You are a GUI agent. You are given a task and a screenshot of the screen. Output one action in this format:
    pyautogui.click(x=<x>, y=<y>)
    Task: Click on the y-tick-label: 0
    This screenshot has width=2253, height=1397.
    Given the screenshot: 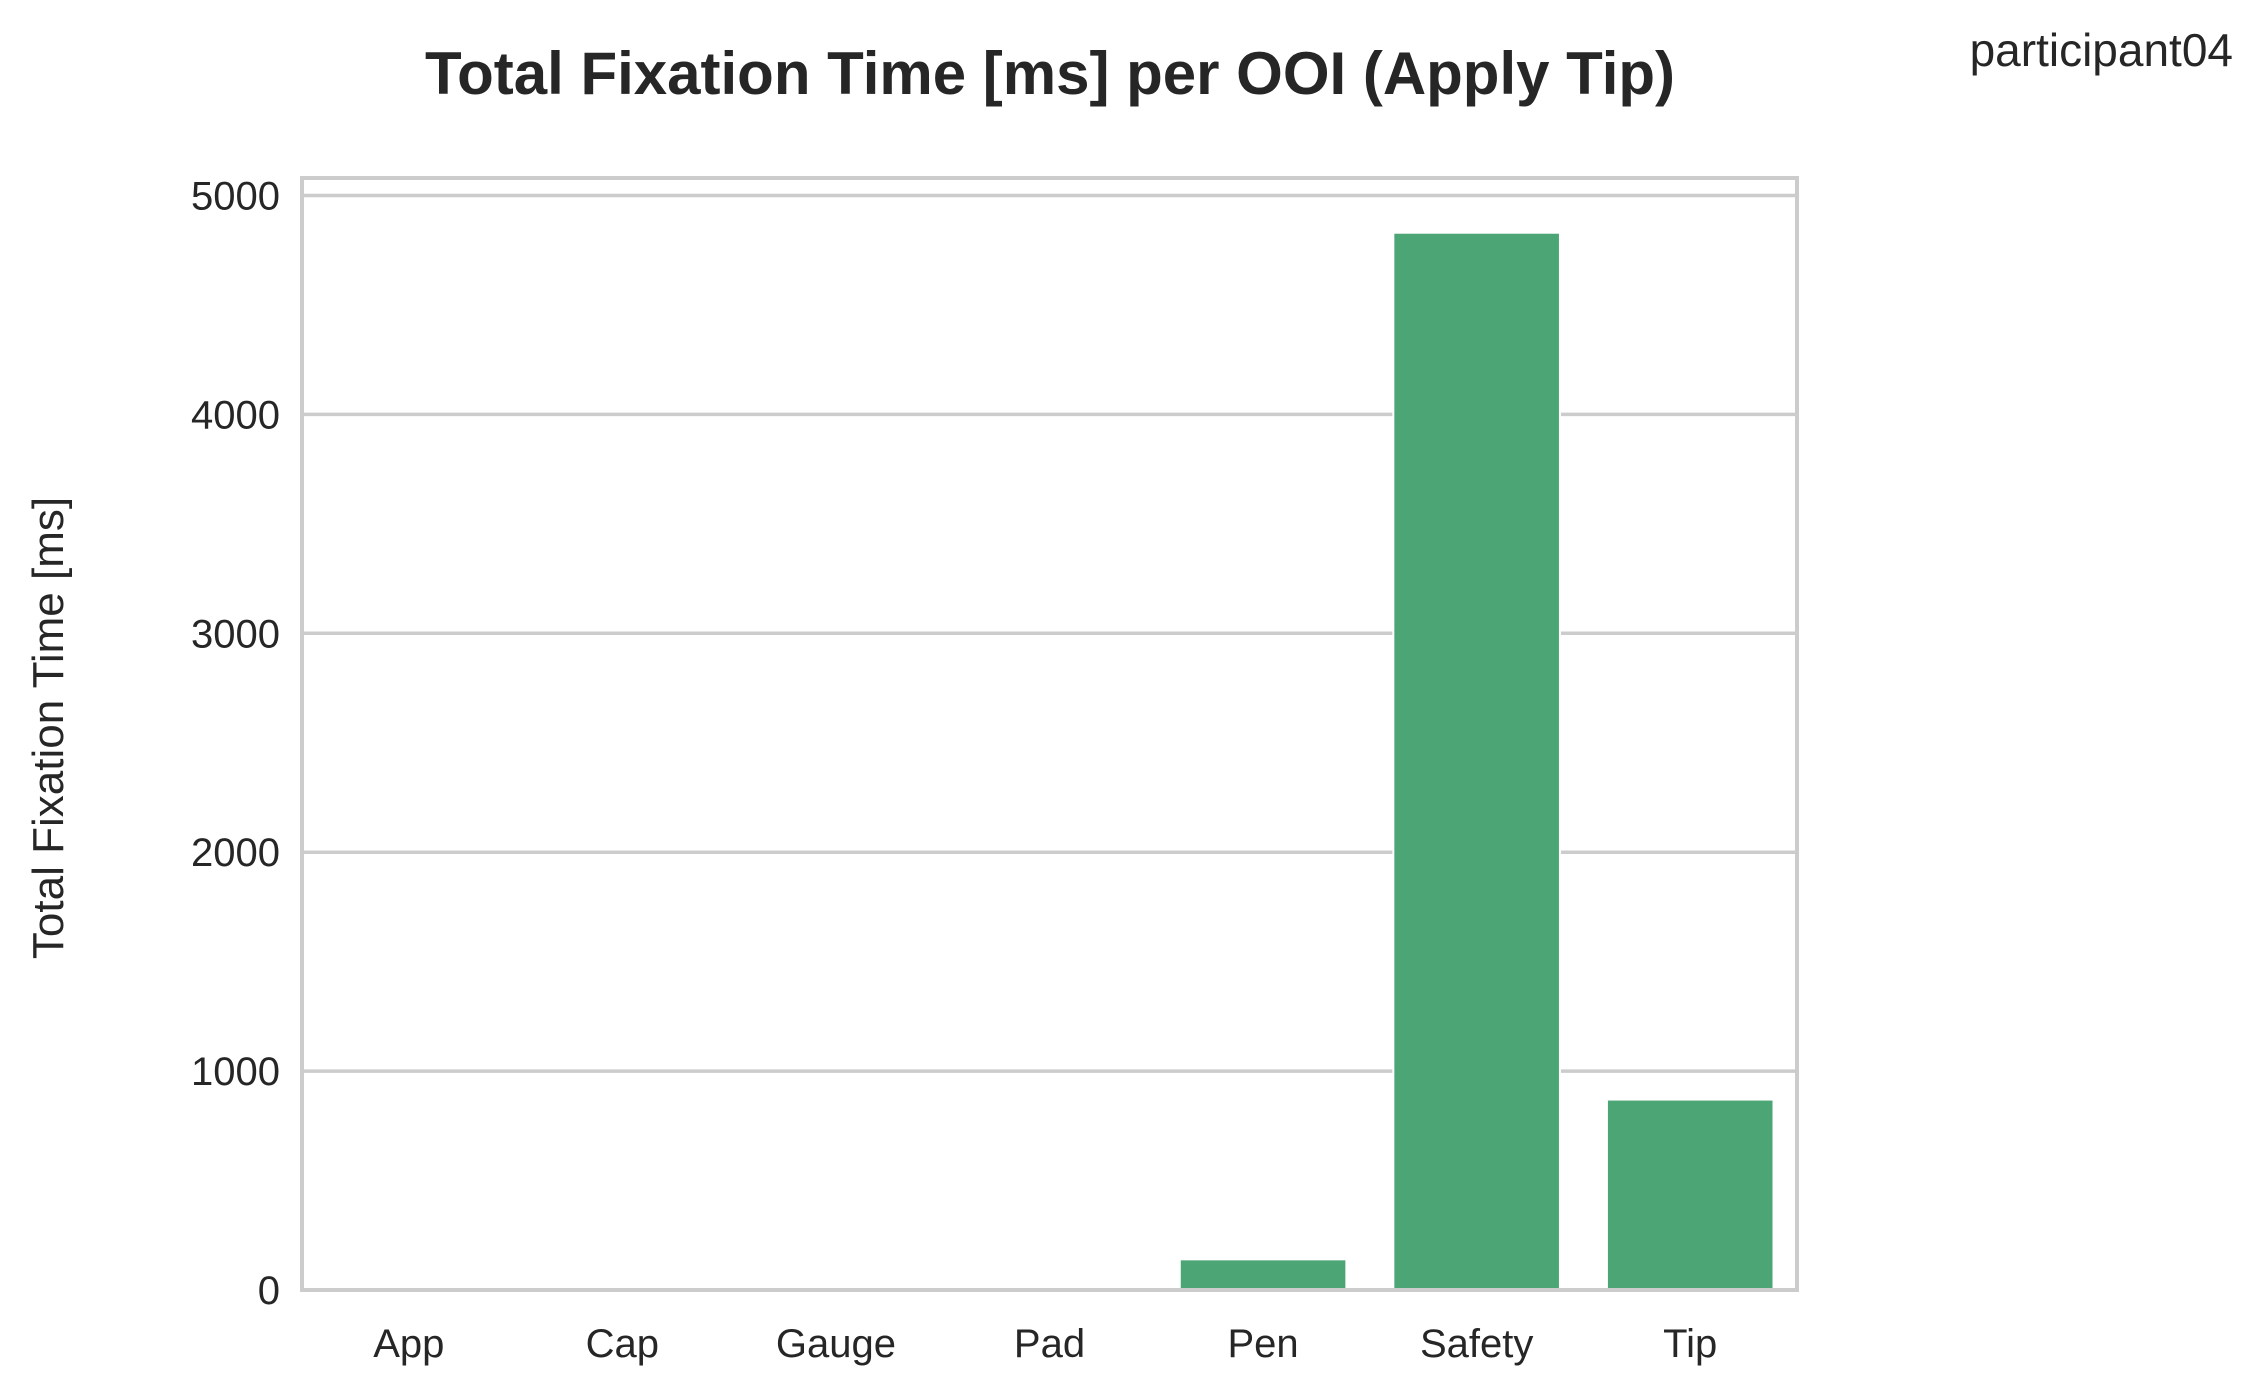 What is the action you would take?
    pyautogui.click(x=269, y=1291)
    